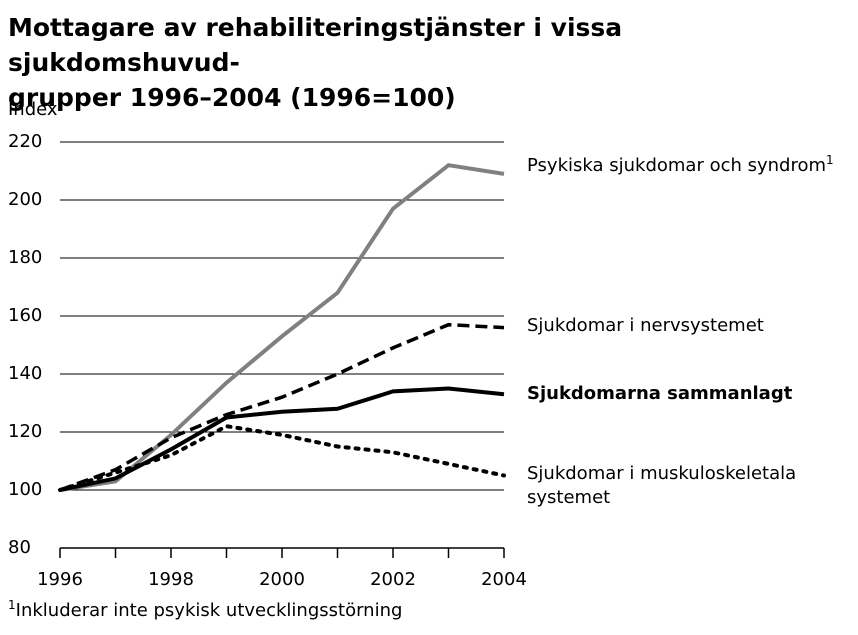 The image size is (858, 635). Describe the element at coordinates (282, 579) in the screenshot. I see `x-tick-label: 2000` at that location.